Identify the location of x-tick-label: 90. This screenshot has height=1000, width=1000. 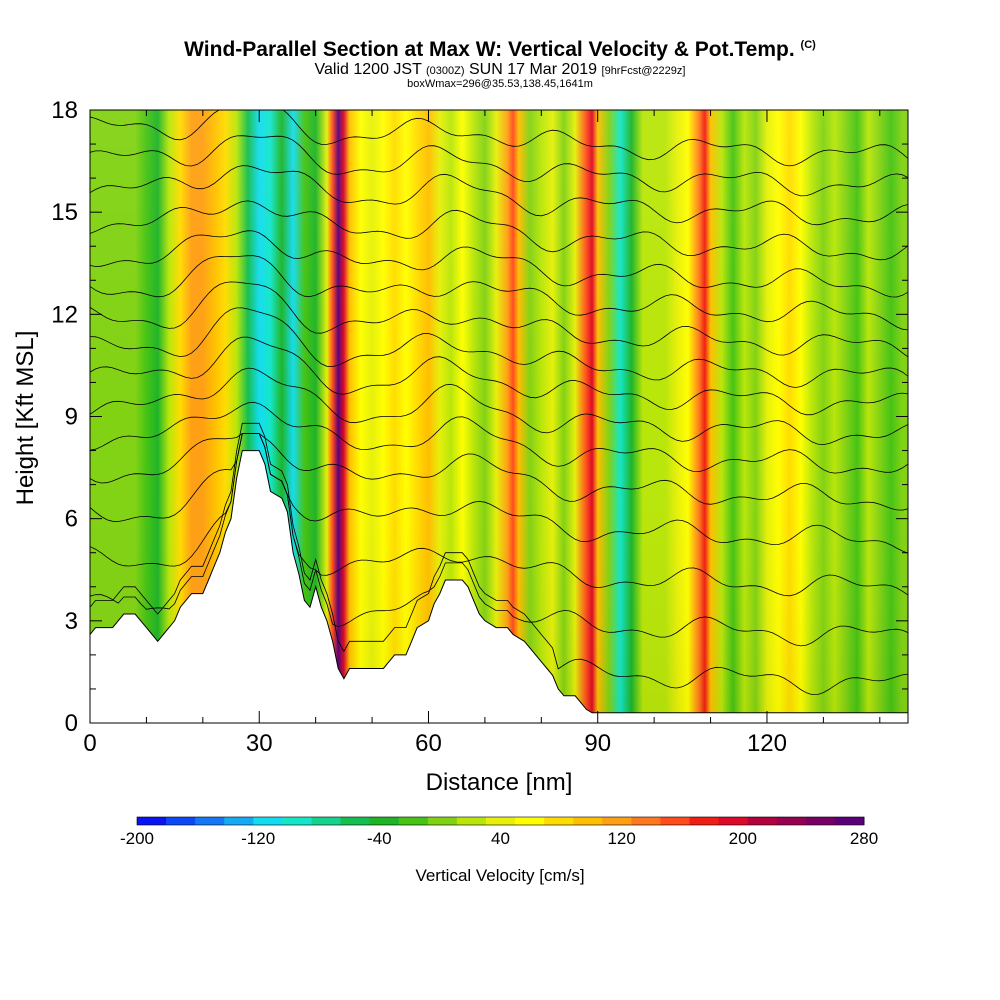
(597, 743).